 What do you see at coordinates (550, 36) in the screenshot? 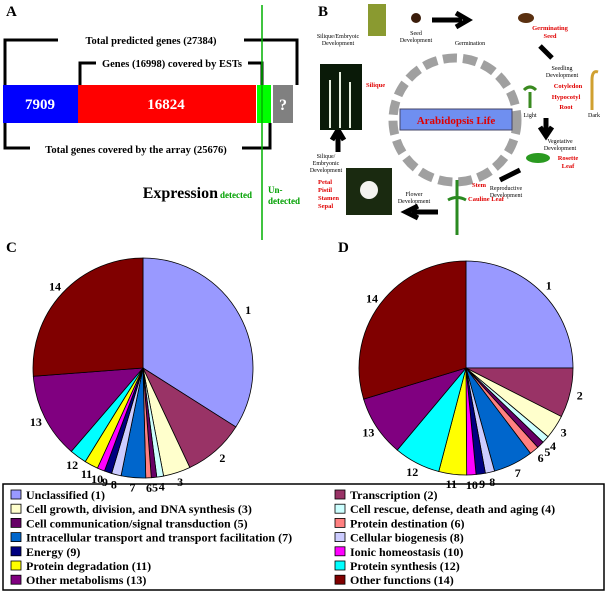
I see `organ-label: Seed` at bounding box center [550, 36].